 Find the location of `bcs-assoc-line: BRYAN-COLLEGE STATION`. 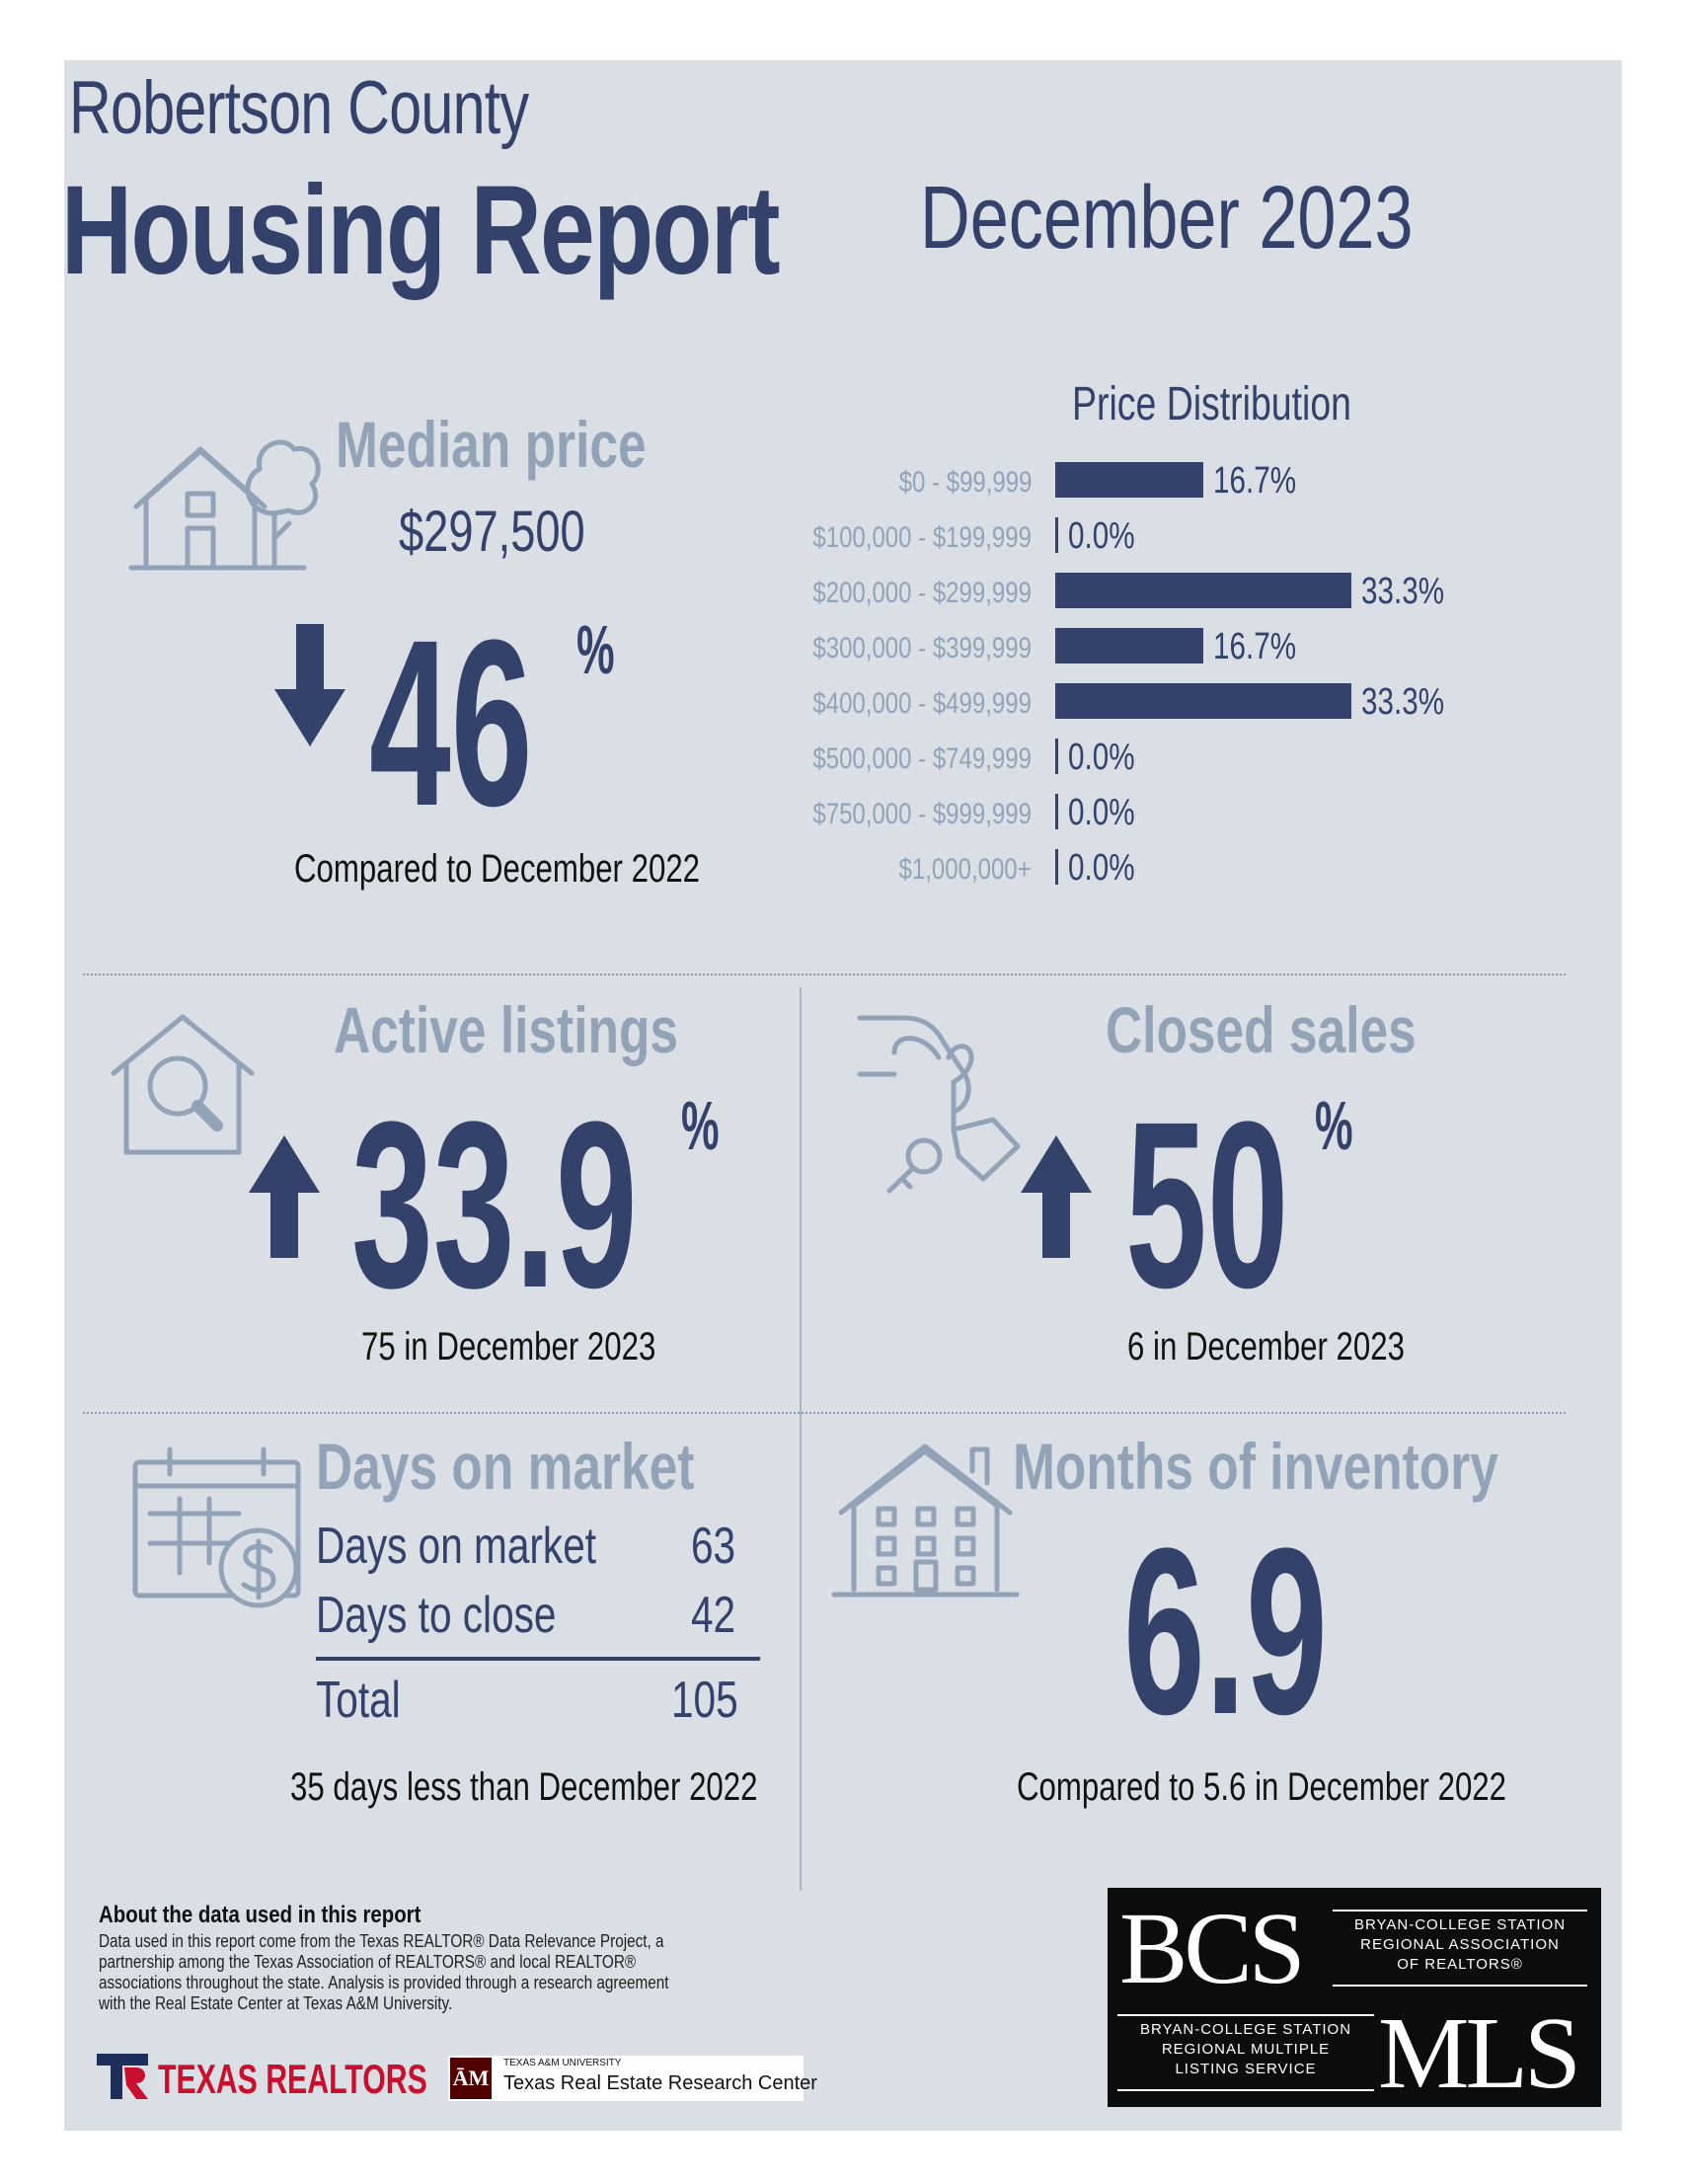

bcs-assoc-line: BRYAN-COLLEGE STATION is located at coordinates (1460, 1924).